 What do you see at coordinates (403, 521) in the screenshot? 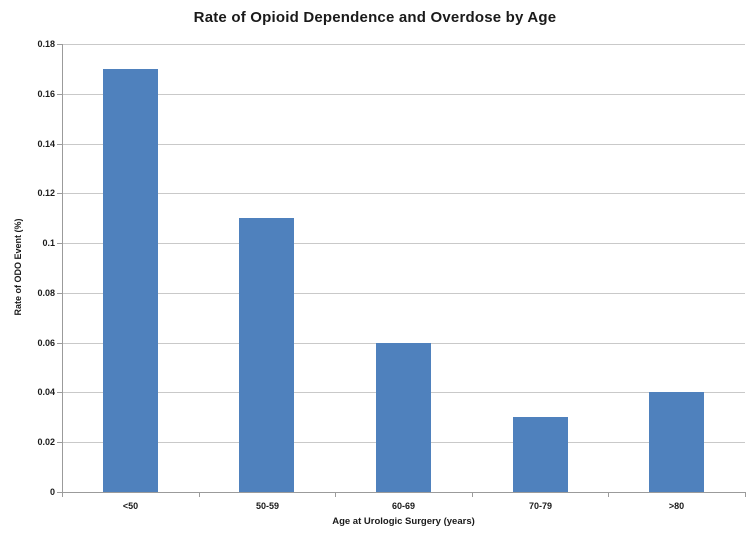
I see `x-axis-title: Age at Urologic Surgery (years)` at bounding box center [403, 521].